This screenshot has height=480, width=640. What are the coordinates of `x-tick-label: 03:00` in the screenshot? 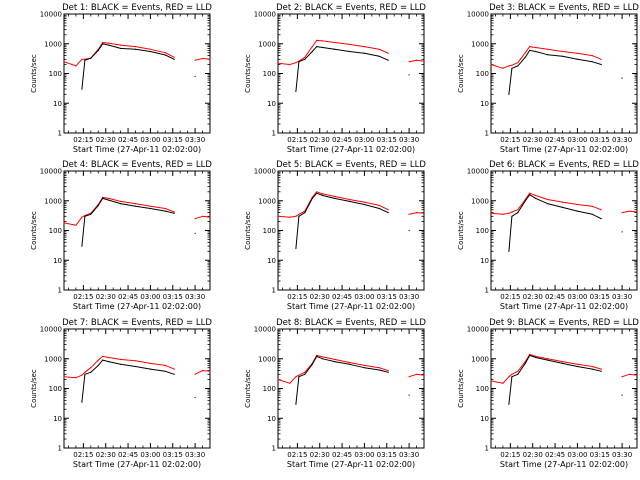 It's located at (364, 455).